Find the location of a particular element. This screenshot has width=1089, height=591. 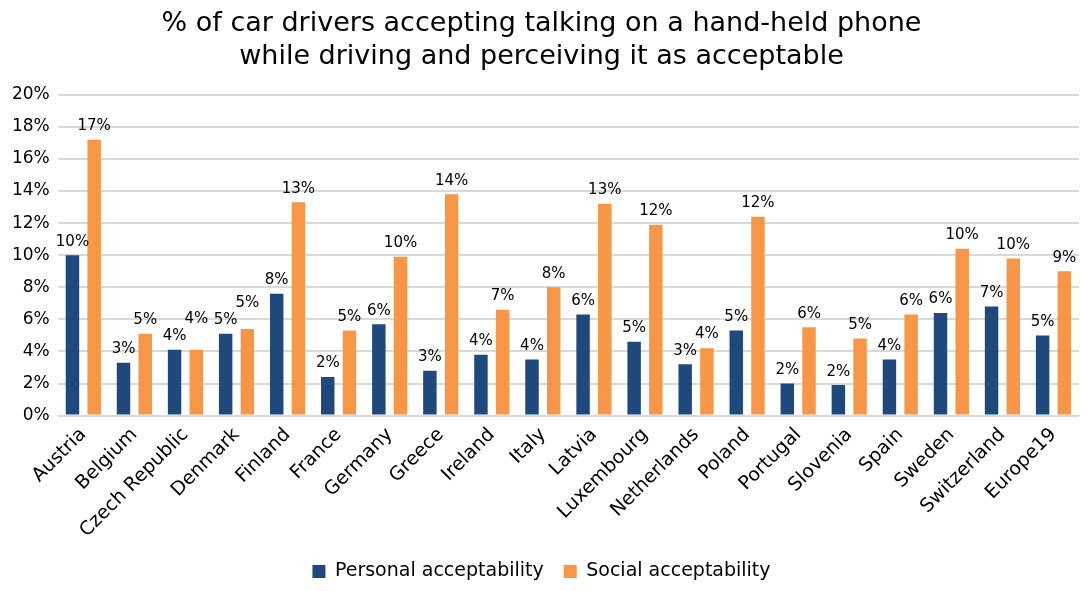

y-tick-label: 0% is located at coordinates (36, 414).